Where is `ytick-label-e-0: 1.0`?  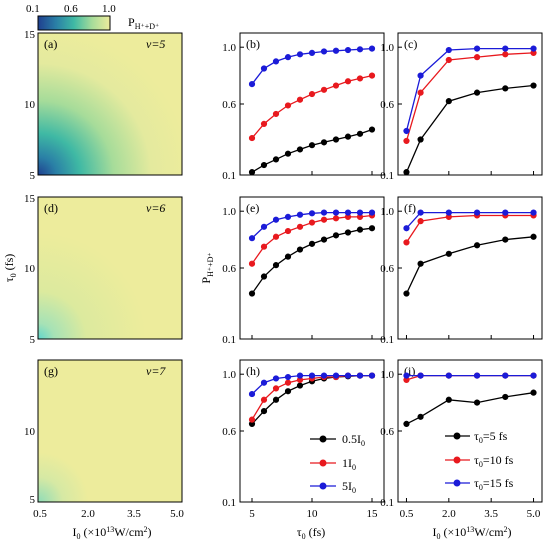
ytick-label-e-0: 1.0 is located at coordinates (229, 212).